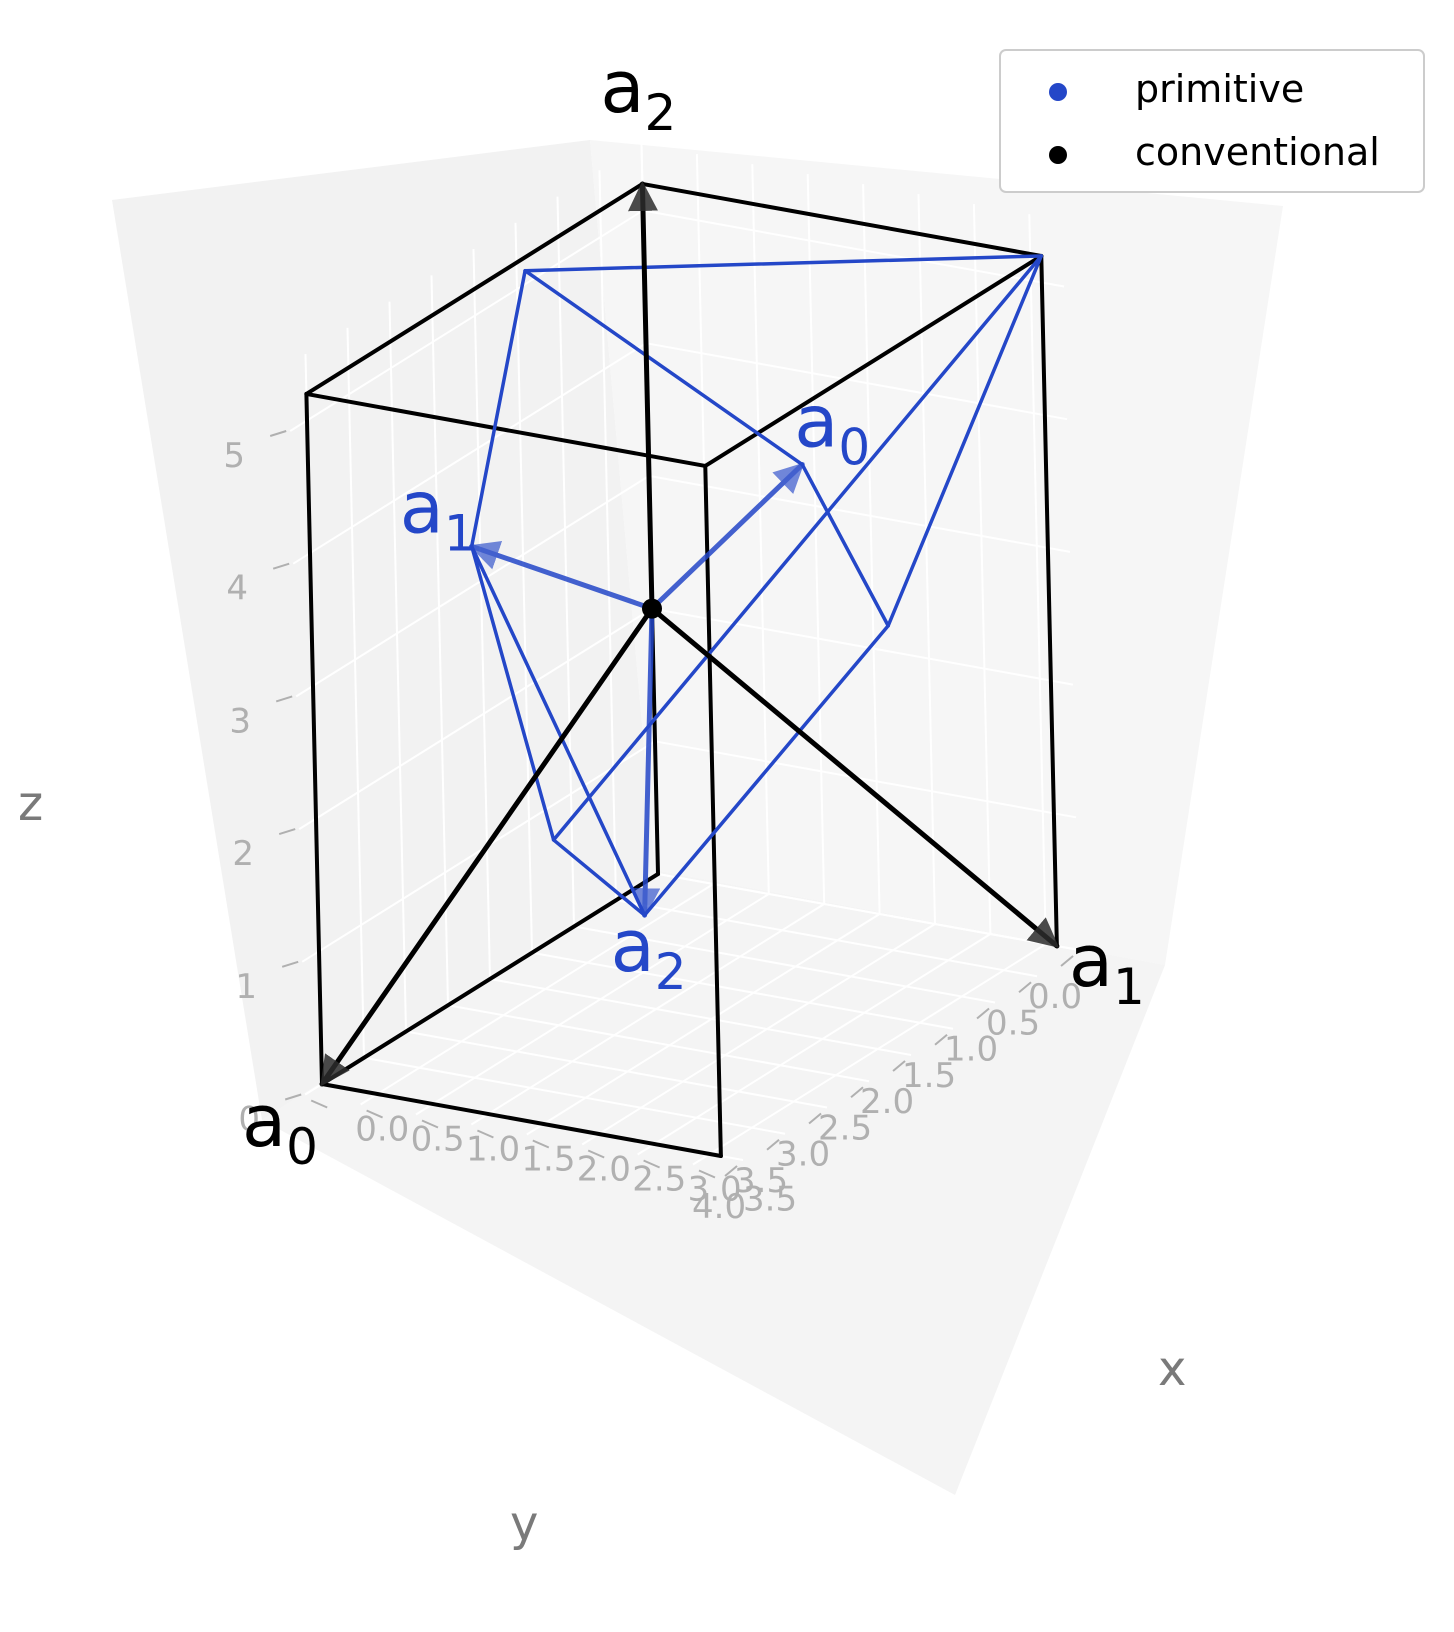 This screenshot has width=1454, height=1632. What do you see at coordinates (1013, 1023) in the screenshot?
I see `y-tick-label: 0.5` at bounding box center [1013, 1023].